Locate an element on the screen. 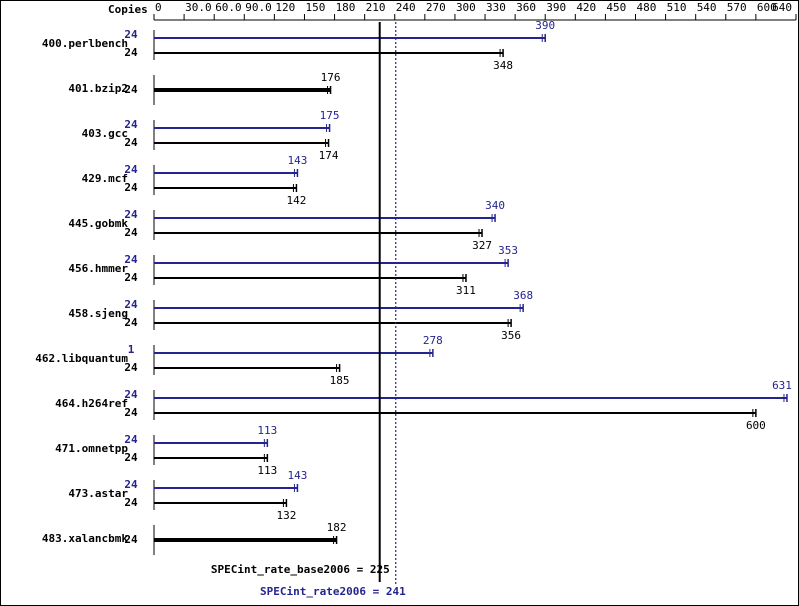 This screenshot has width=799, height=606. benchmark-label: 401.bzip2 is located at coordinates (98, 88).